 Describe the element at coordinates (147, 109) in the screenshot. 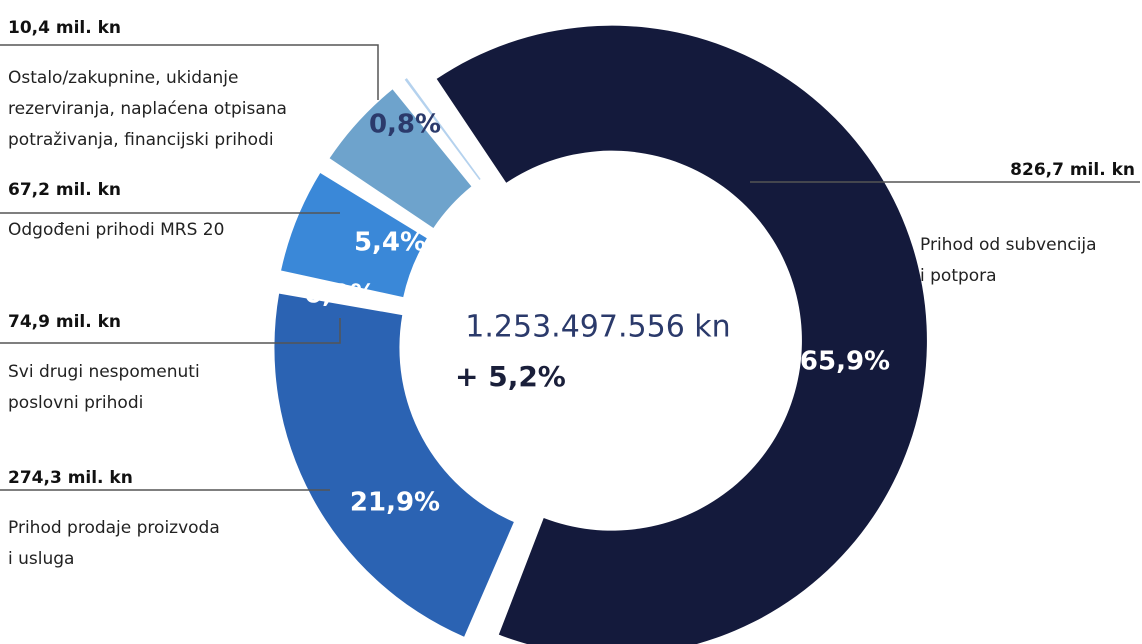

I see `category-label: rezerviranja, naplaćena otpisana` at that location.